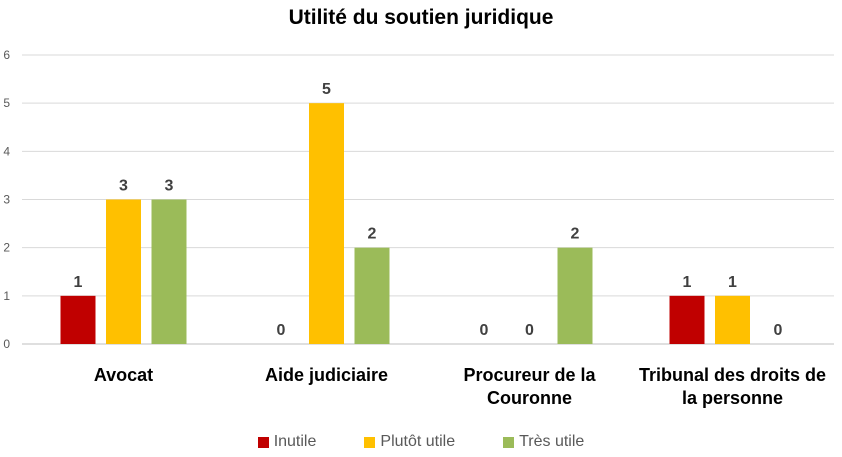 The height and width of the screenshot is (457, 842). What do you see at coordinates (6, 55) in the screenshot?
I see `y-tick-label: 6` at bounding box center [6, 55].